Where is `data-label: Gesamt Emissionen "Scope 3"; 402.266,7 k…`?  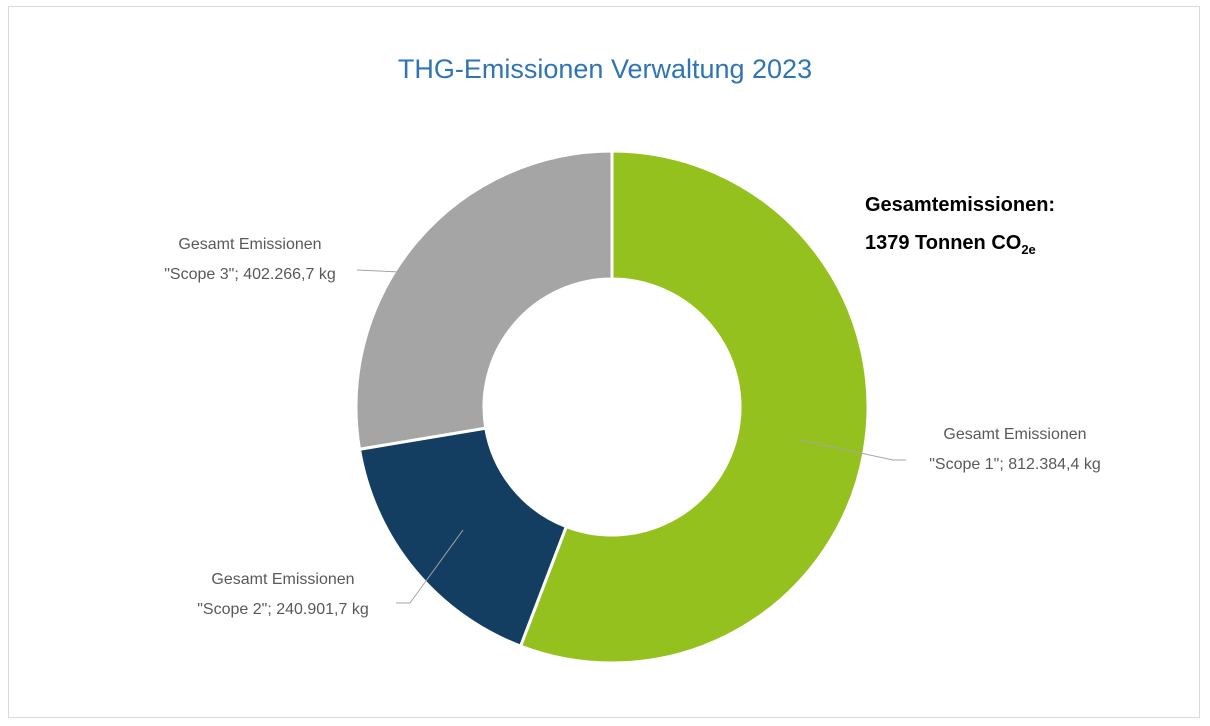
data-label: Gesamt Emissionen "Scope 3"; 402.266,7 k… is located at coordinates (250, 259).